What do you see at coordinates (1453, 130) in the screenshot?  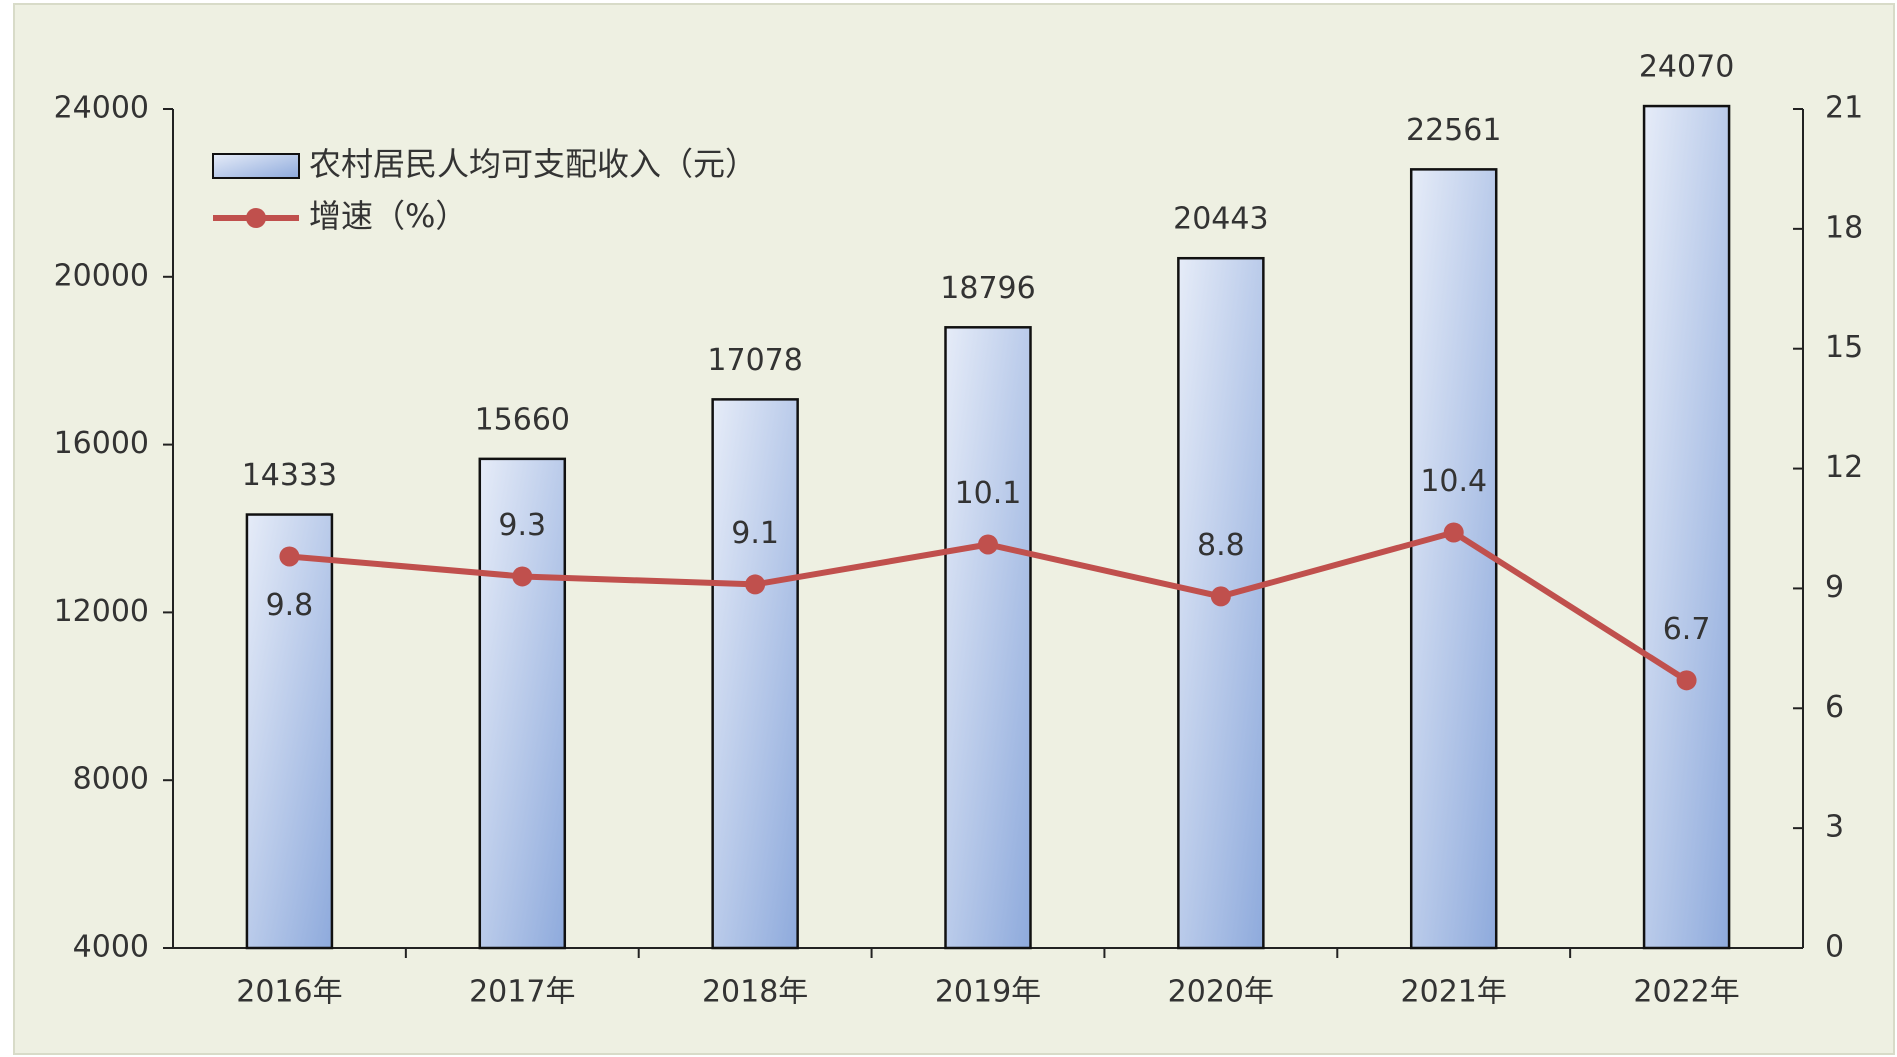 I see `bar-value-label: 22561` at bounding box center [1453, 130].